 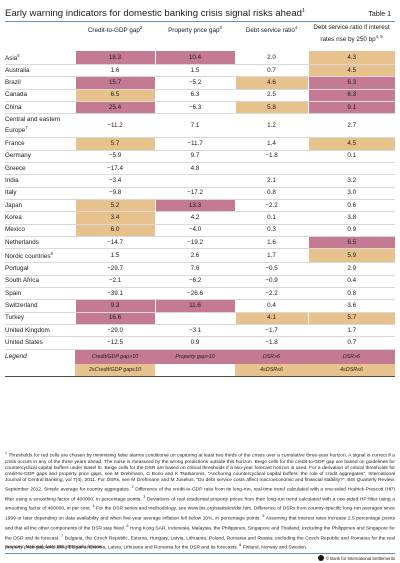 What do you see at coordinates (194, 156) in the screenshot?
I see `value-cell: 9.7` at bounding box center [194, 156].